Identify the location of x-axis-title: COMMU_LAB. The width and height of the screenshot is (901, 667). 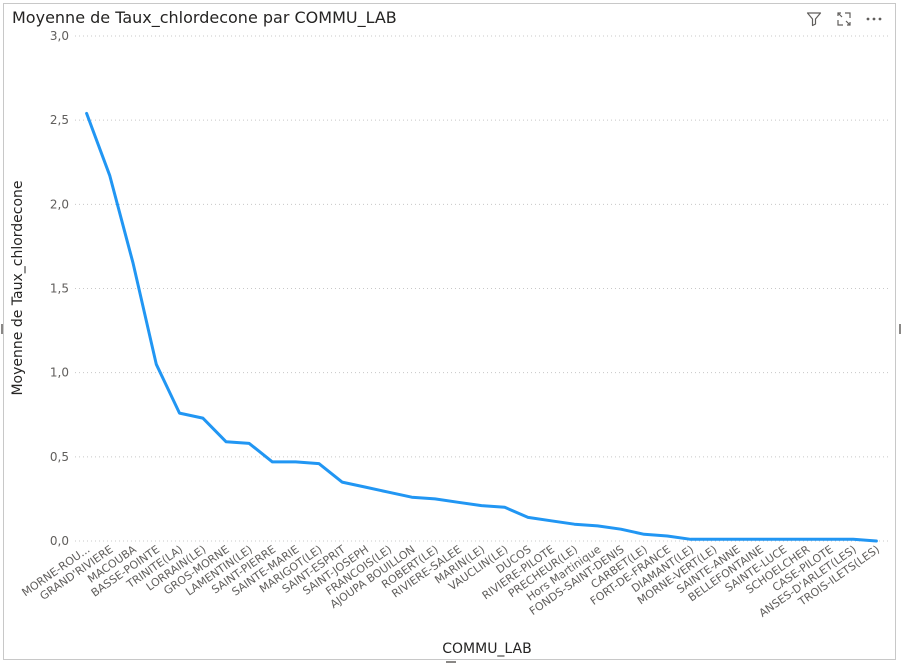
(487, 649).